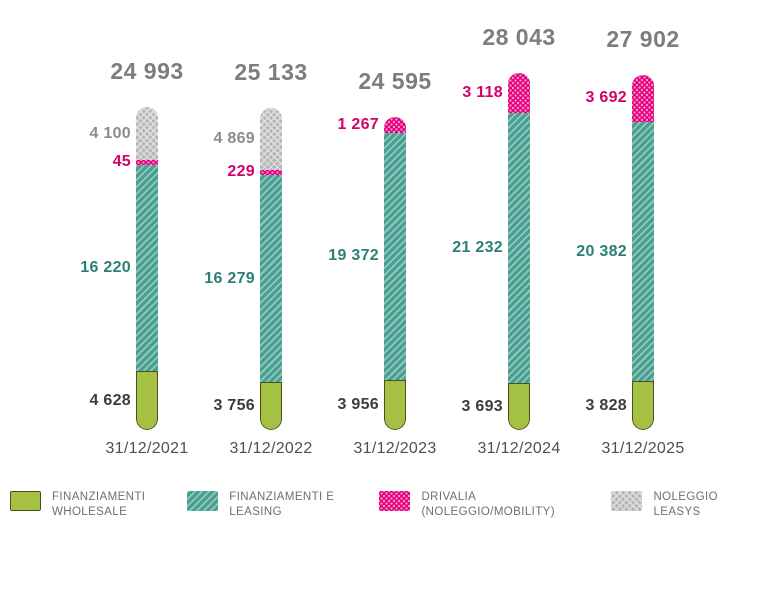 The width and height of the screenshot is (778, 602). I want to click on bar-group: 3 828 20 382 3 692 27 902, so click(640, 228).